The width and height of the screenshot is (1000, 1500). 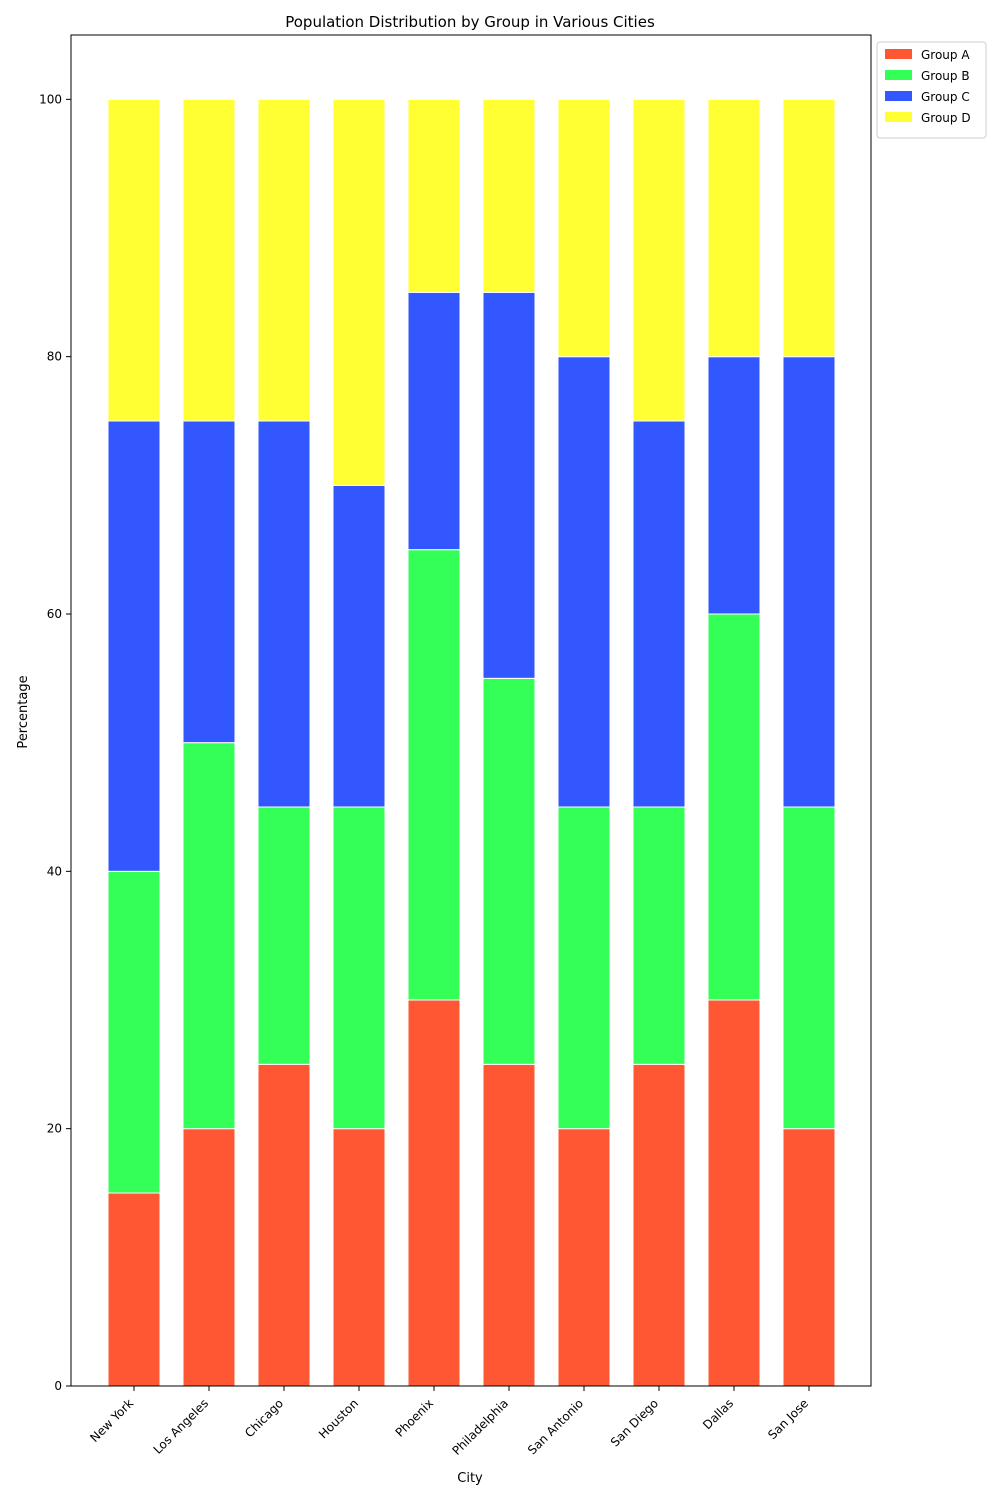 What do you see at coordinates (209, 1257) in the screenshot?
I see `bar-group-a-los-angeles` at bounding box center [209, 1257].